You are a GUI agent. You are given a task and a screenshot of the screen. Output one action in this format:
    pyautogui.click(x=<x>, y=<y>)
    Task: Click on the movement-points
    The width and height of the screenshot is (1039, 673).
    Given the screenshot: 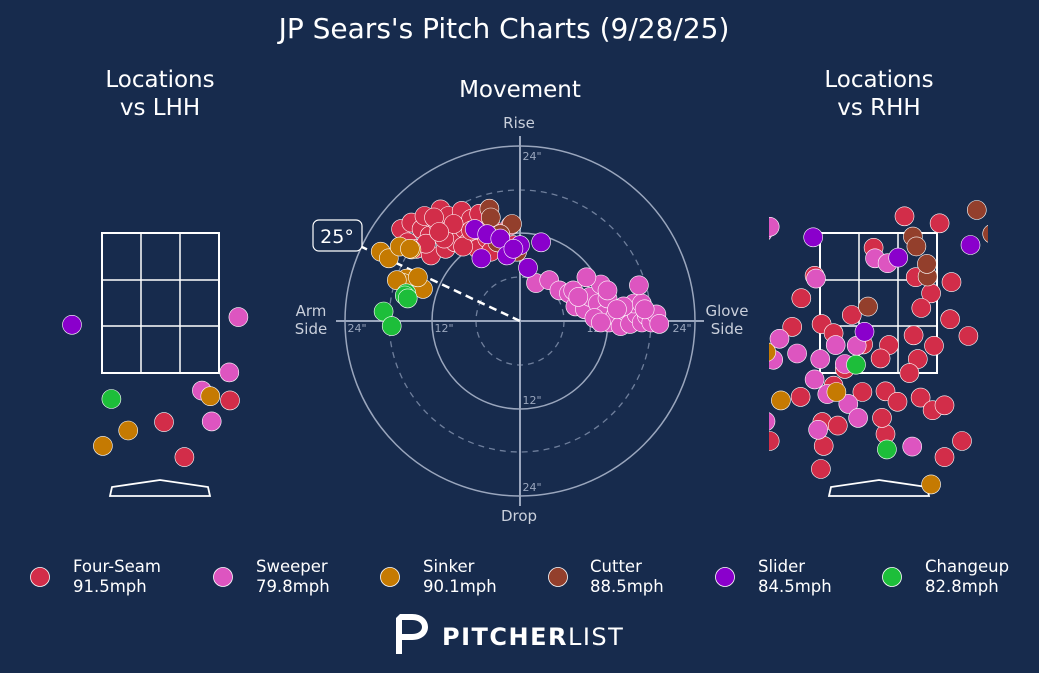 What is the action you would take?
    pyautogui.click(x=520, y=267)
    